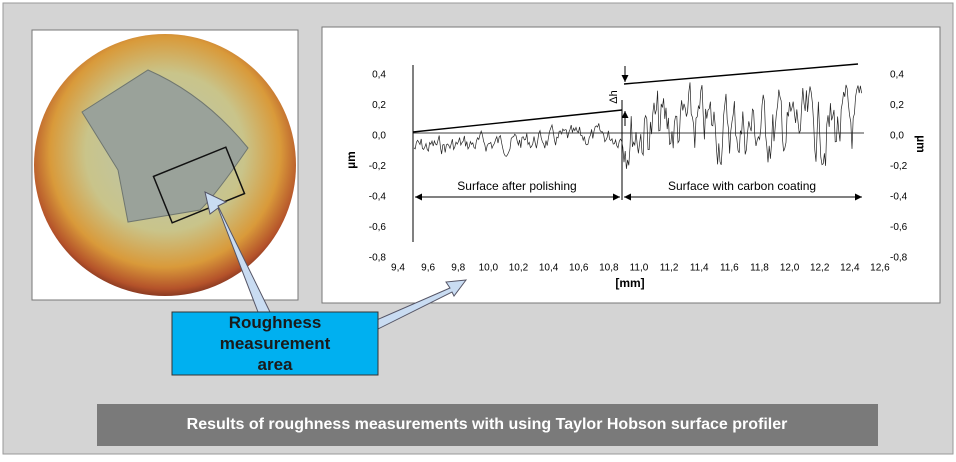 The height and width of the screenshot is (462, 956). I want to click on callout: Roughness measurement area, so click(275, 343).